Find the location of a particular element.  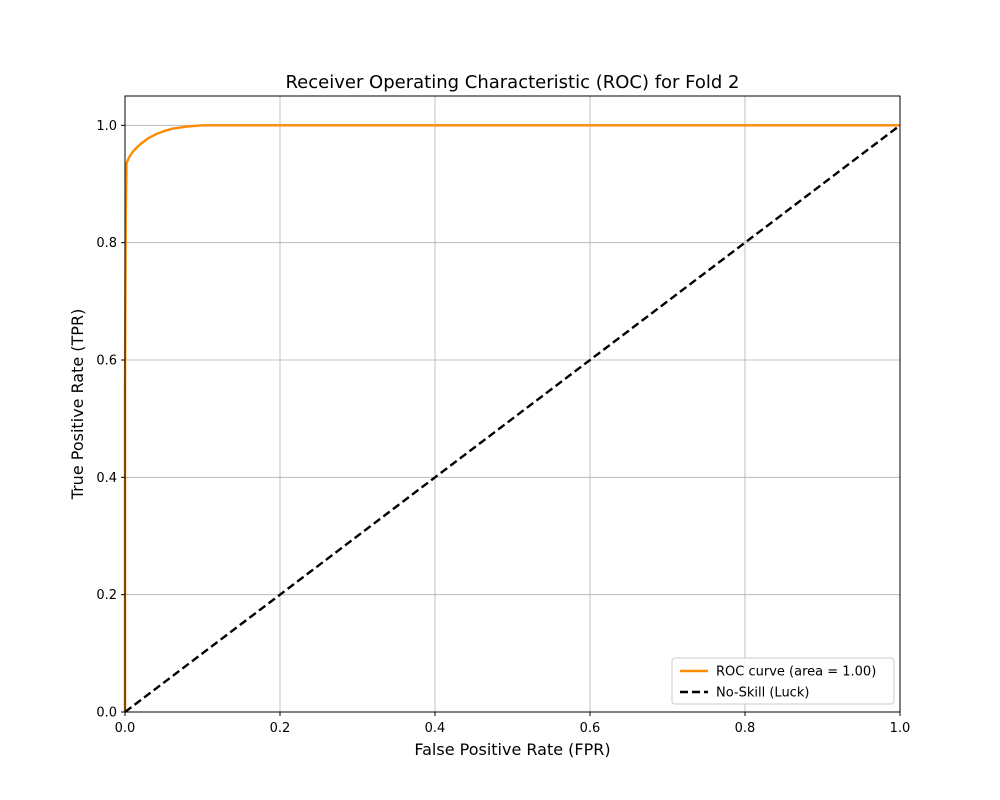

x-tick-label: 0.4 is located at coordinates (435, 728).